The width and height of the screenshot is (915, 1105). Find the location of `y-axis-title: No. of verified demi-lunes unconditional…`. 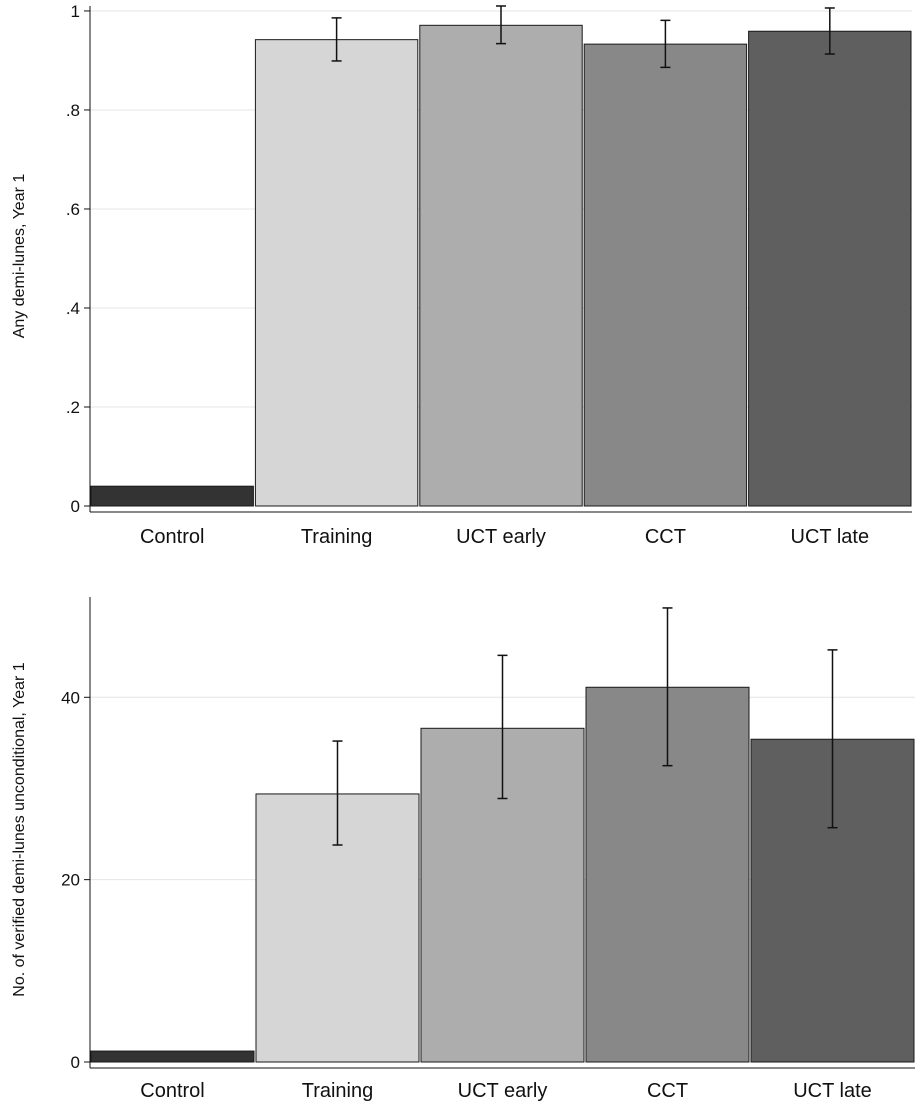

y-axis-title: No. of verified demi-lunes unconditional… is located at coordinates (19, 829).